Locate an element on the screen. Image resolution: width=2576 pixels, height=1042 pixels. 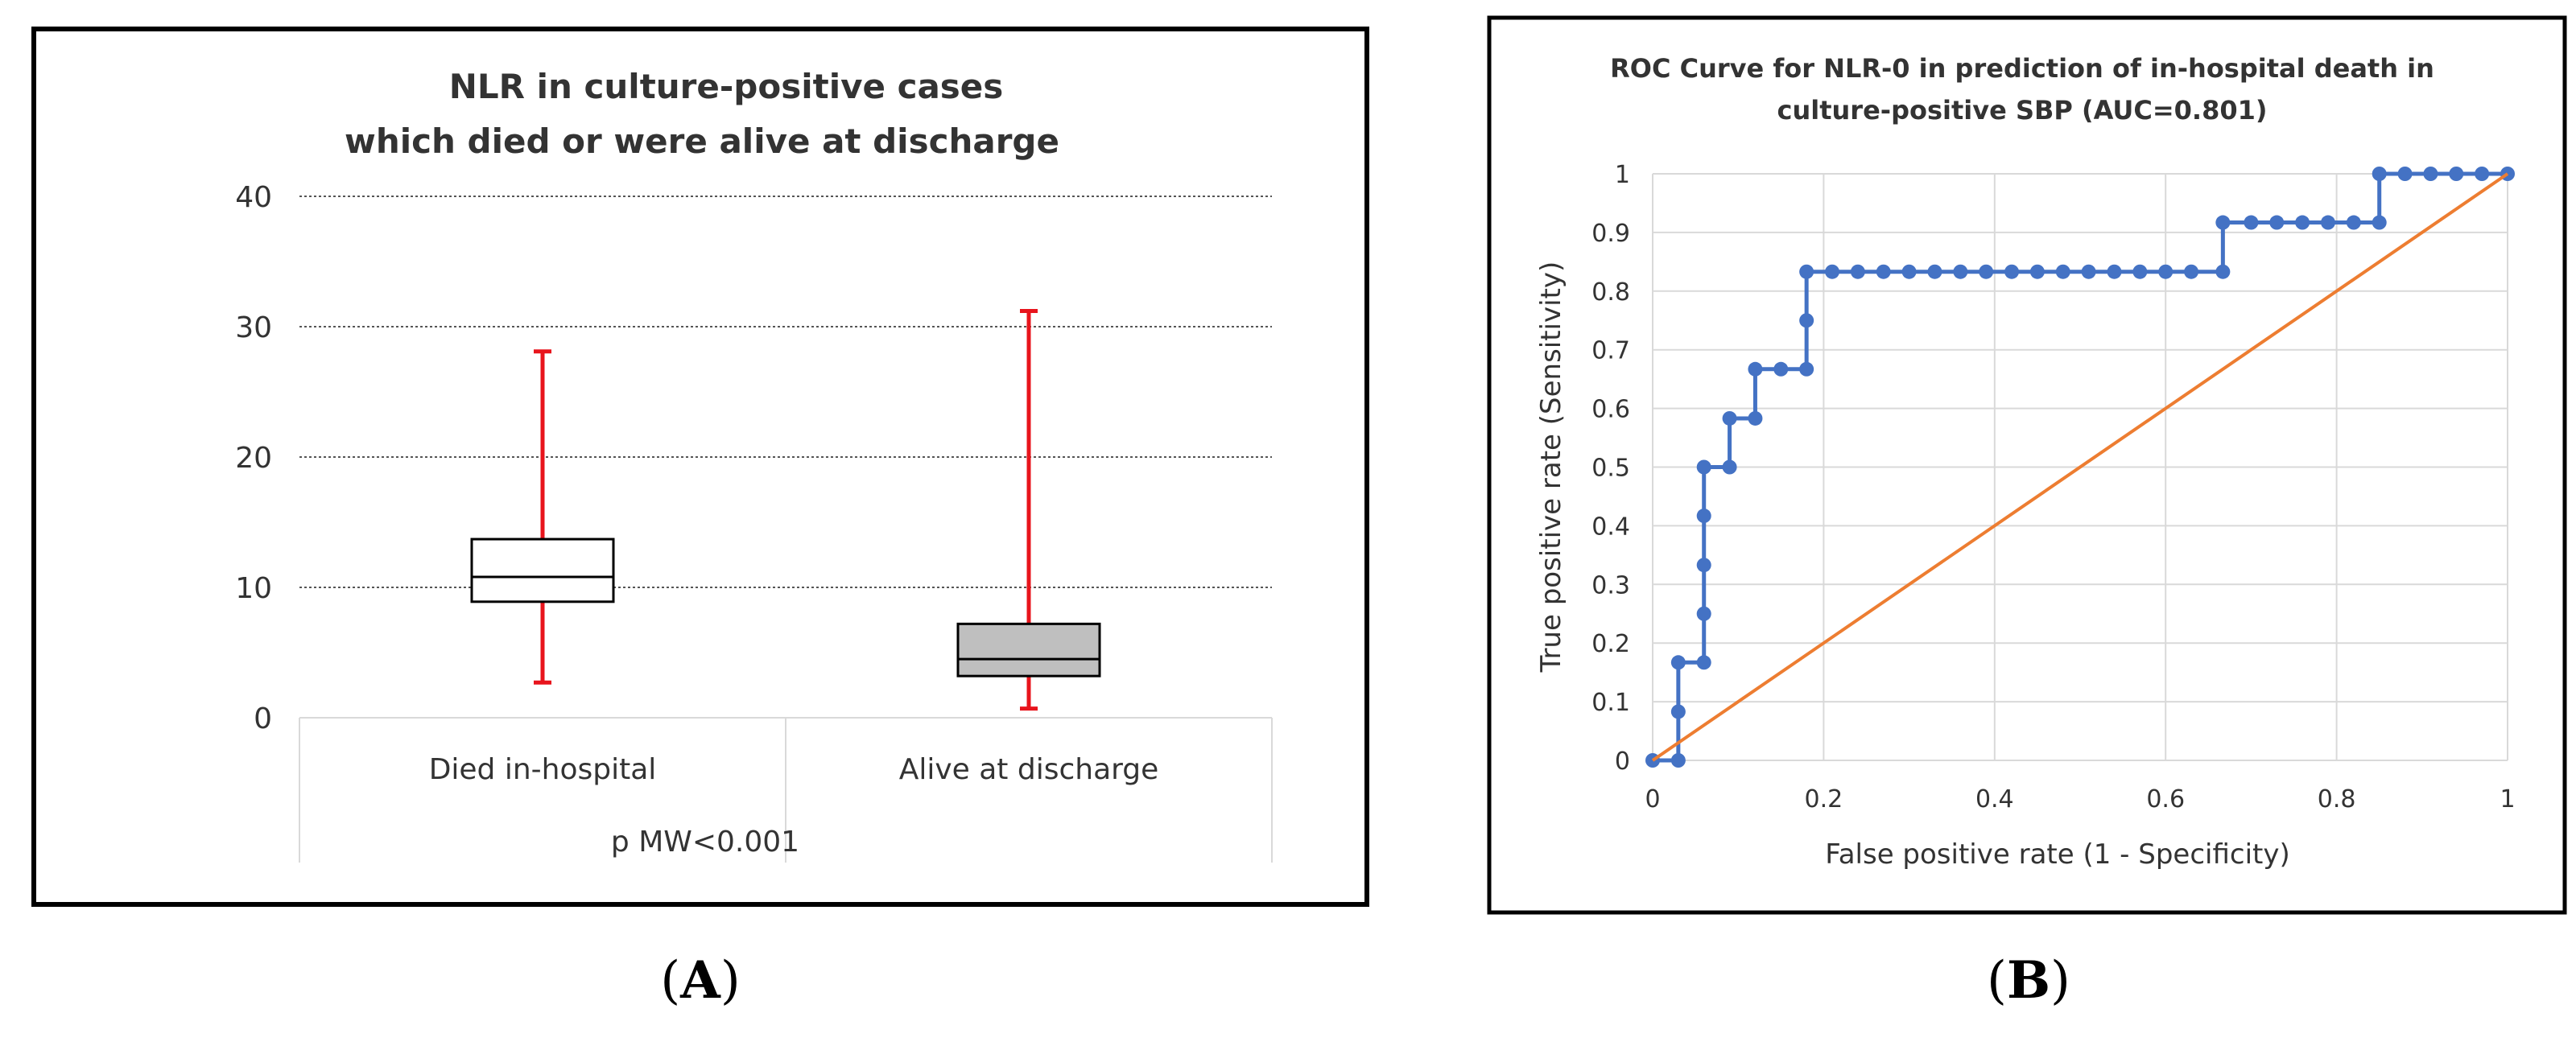
panel-b-caption-letter: B is located at coordinates (2028, 980).